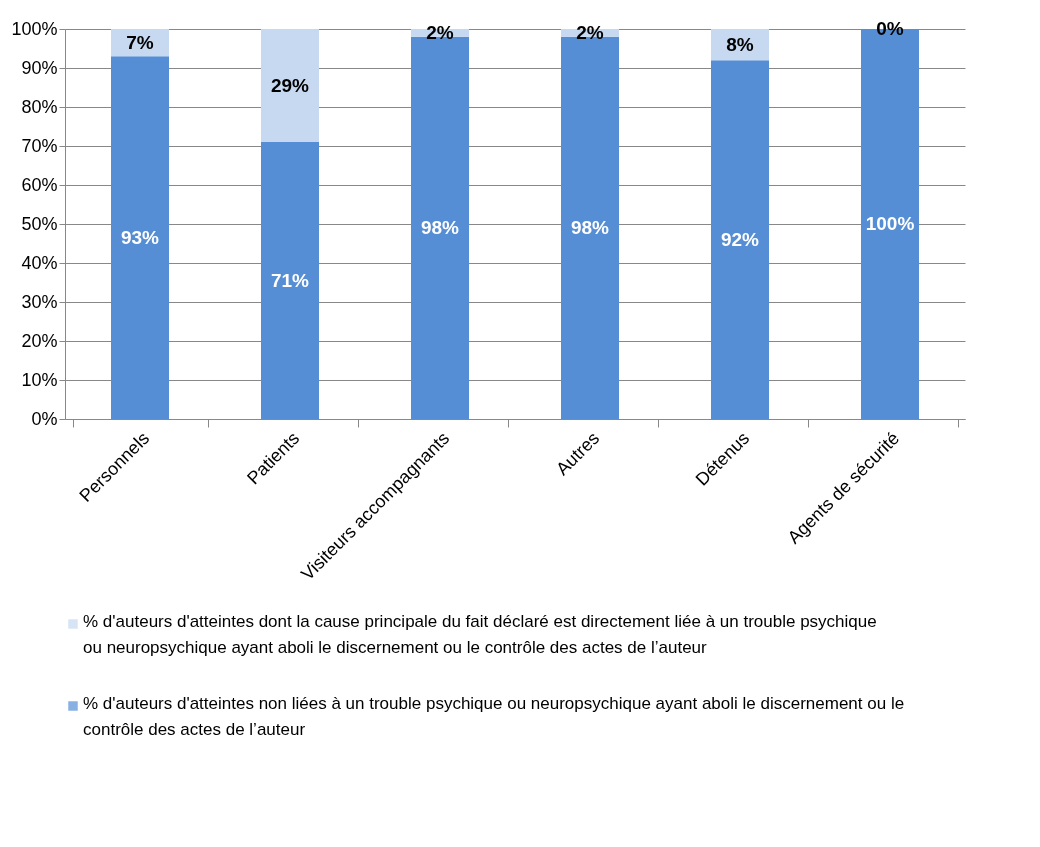 The width and height of the screenshot is (1040, 847). What do you see at coordinates (480, 634) in the screenshot?
I see `legend-label: % d'auteurs d'atteintes dont la cause principale du fait déclaré est directement liée à un trouble psychique ou neuropsychique ayant aboli le discernement ou le contrôle des actes de l’auteur` at bounding box center [480, 634].